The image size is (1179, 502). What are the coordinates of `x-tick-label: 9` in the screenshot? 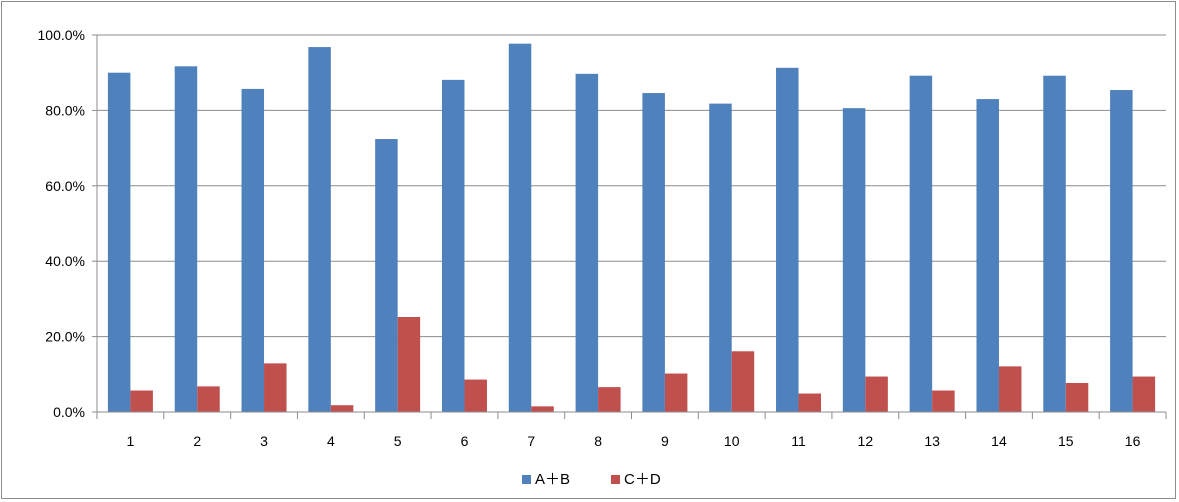 It's located at (665, 441).